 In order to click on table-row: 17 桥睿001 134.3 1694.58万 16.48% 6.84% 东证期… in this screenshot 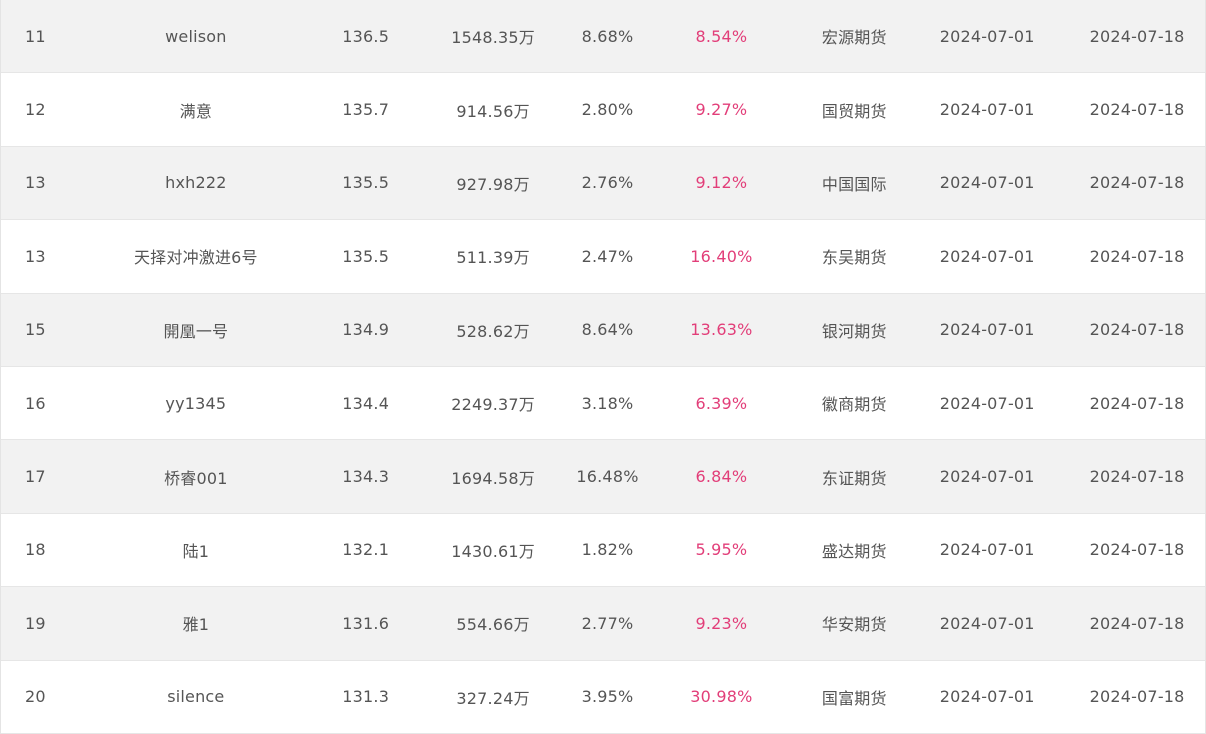, I will do `click(603, 477)`.